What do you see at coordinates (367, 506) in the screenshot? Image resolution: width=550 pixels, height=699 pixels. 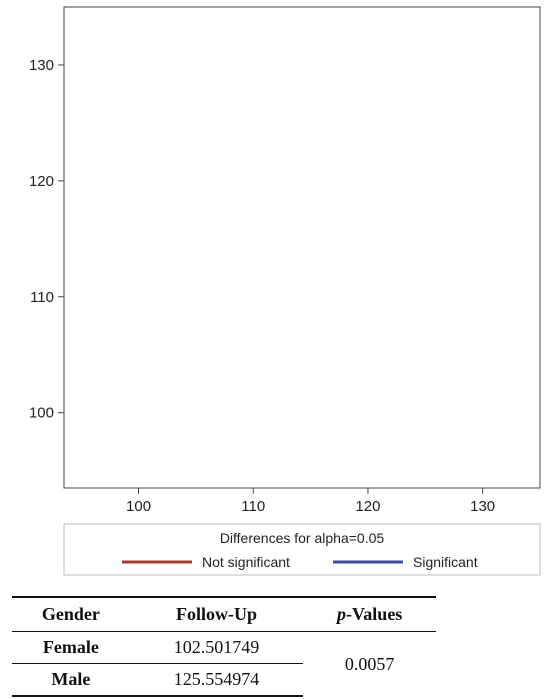 I see `x-tick-label: 120` at bounding box center [367, 506].